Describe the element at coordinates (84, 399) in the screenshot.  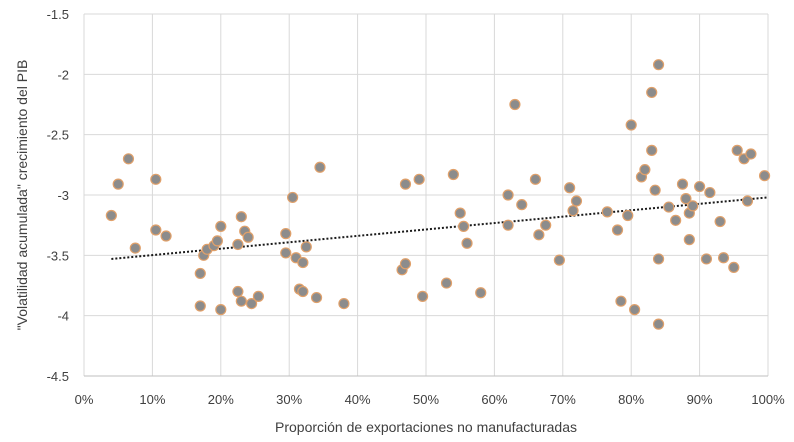
I see `x-tick-label: 0%` at that location.